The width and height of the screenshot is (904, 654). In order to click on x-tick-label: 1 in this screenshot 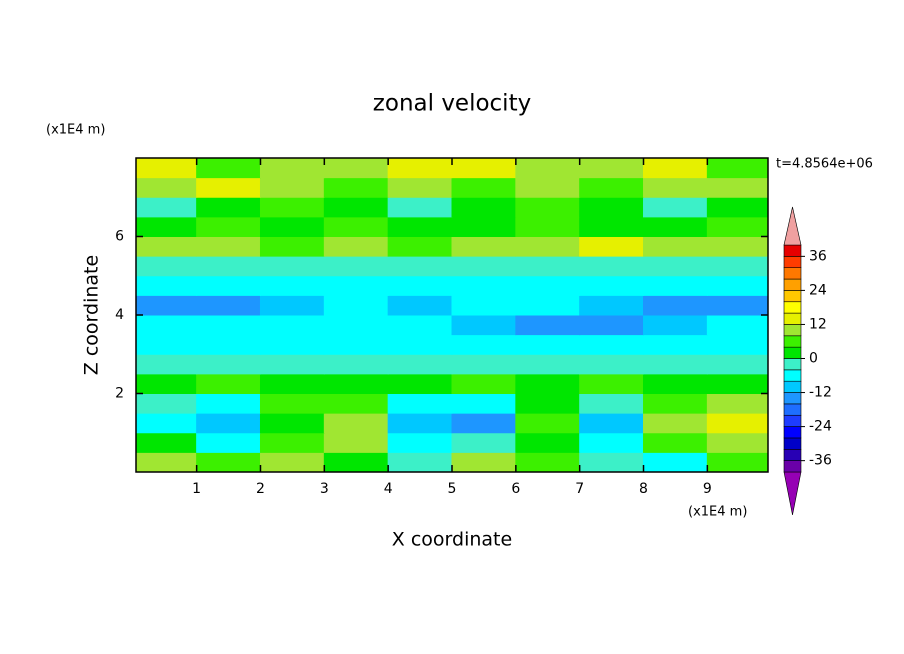, I will do `click(196, 489)`.